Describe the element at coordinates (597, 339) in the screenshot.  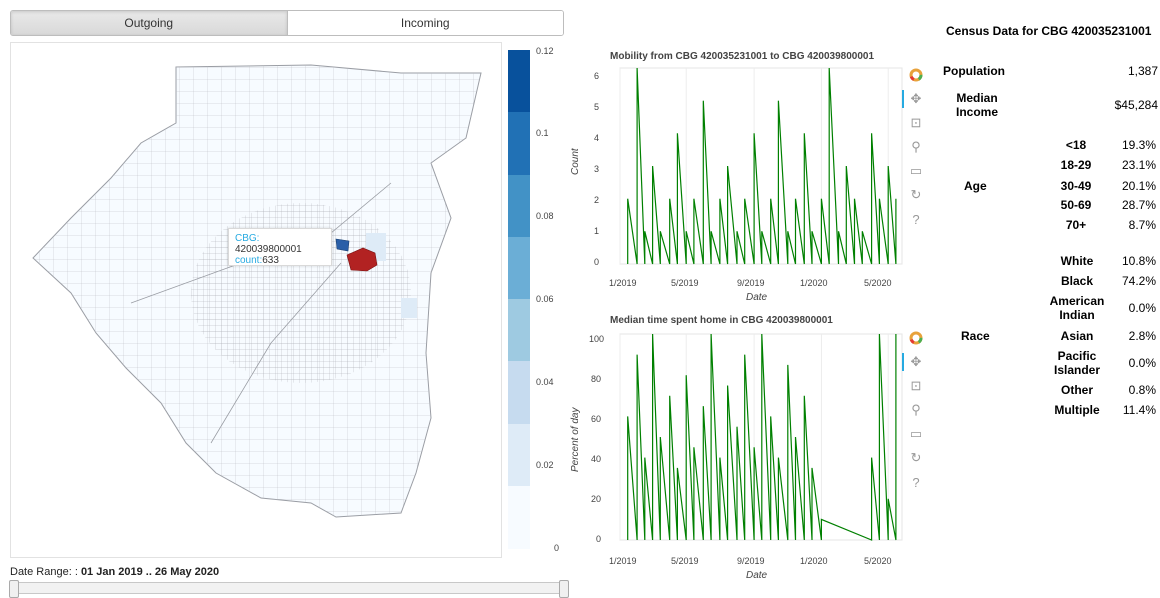
I see `plot2-ytick: 100` at that location.